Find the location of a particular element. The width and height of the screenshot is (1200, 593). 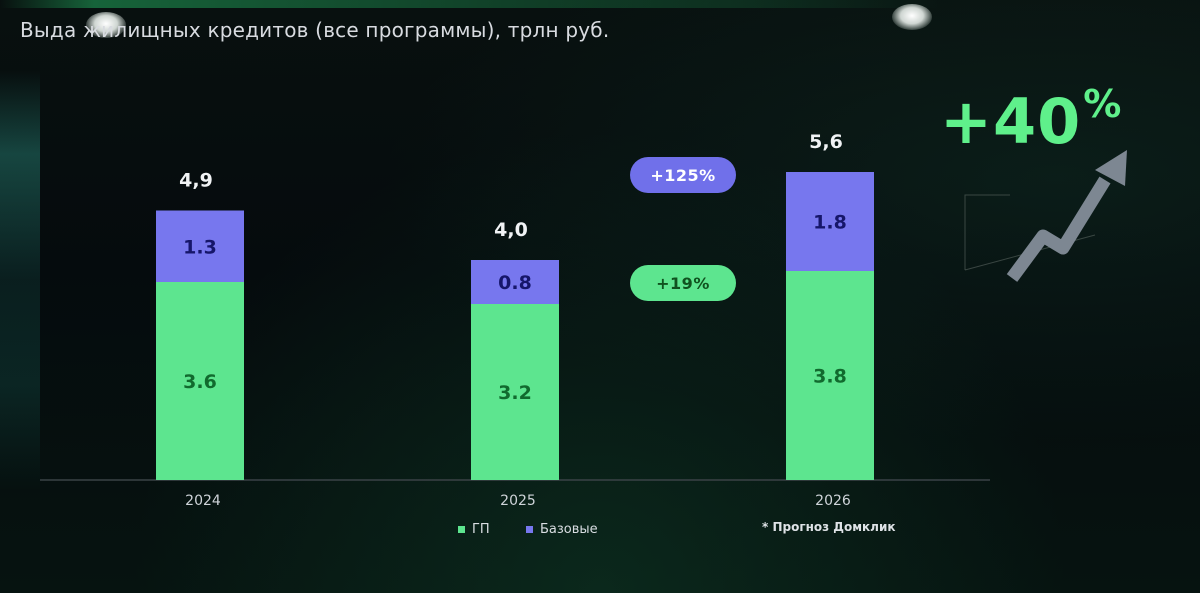

bar-basic-2024 is located at coordinates (200, 246).